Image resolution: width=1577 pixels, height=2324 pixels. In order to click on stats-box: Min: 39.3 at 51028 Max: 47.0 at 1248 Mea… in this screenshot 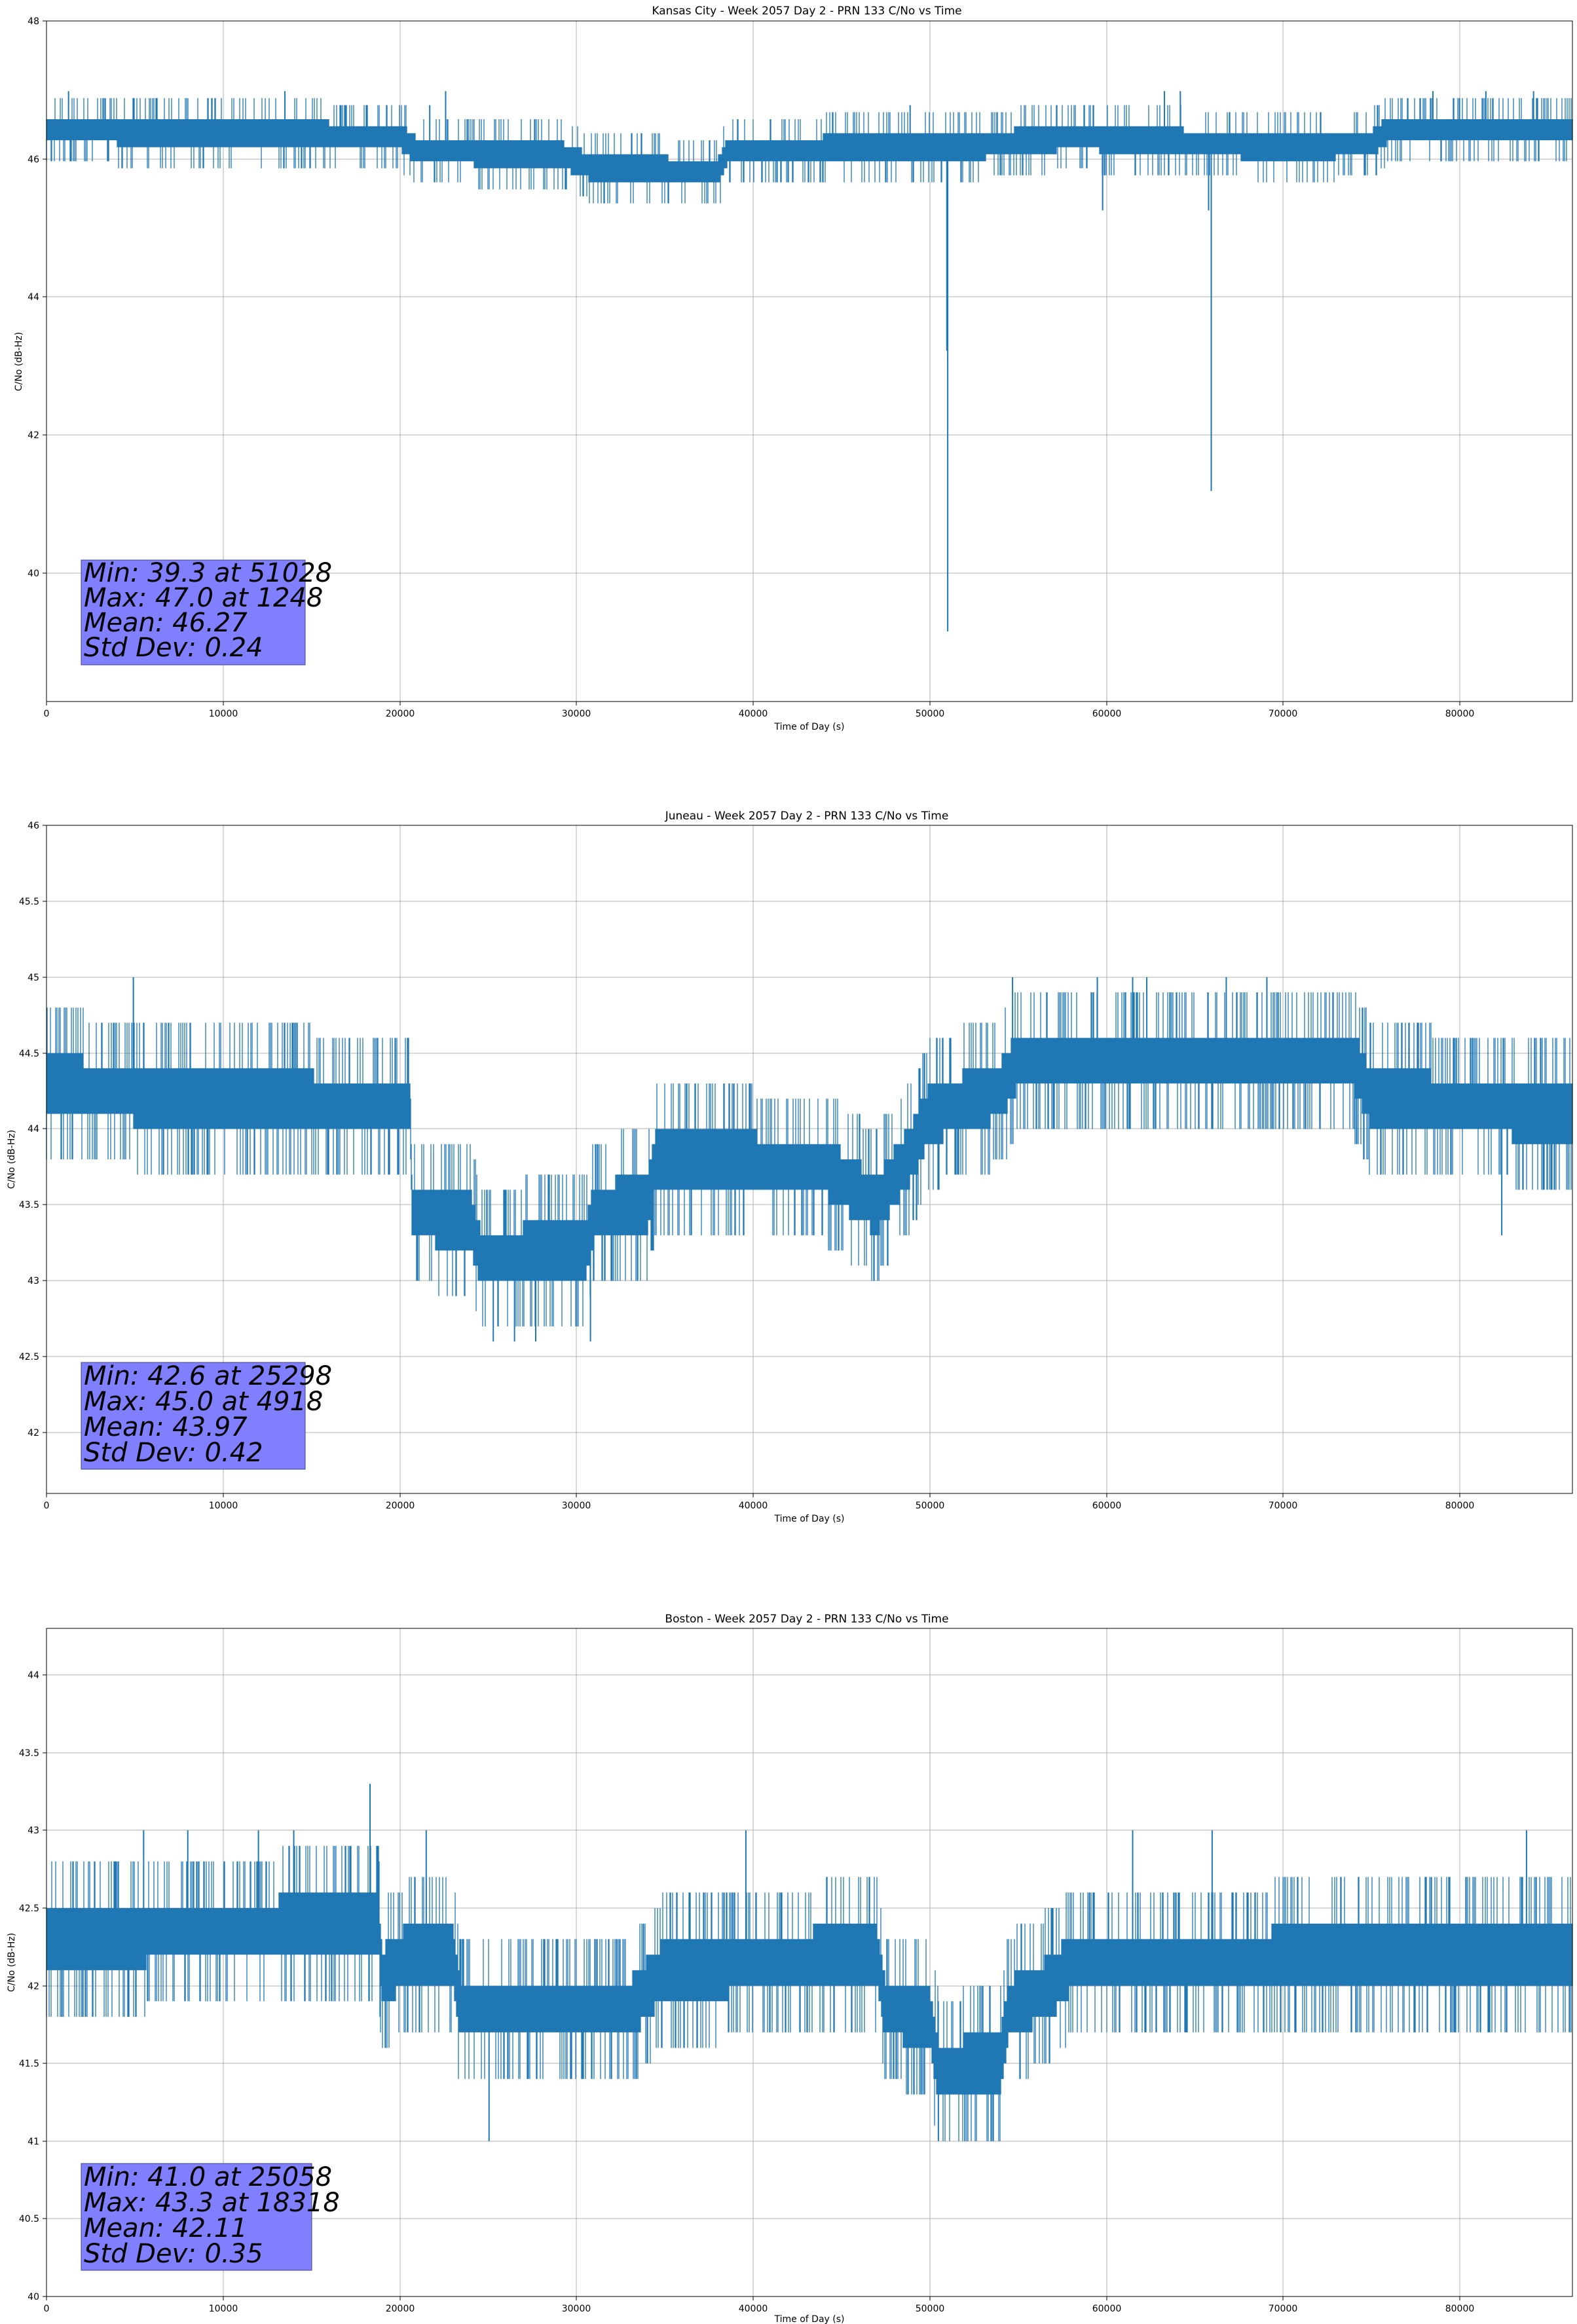, I will do `click(206, 611)`.